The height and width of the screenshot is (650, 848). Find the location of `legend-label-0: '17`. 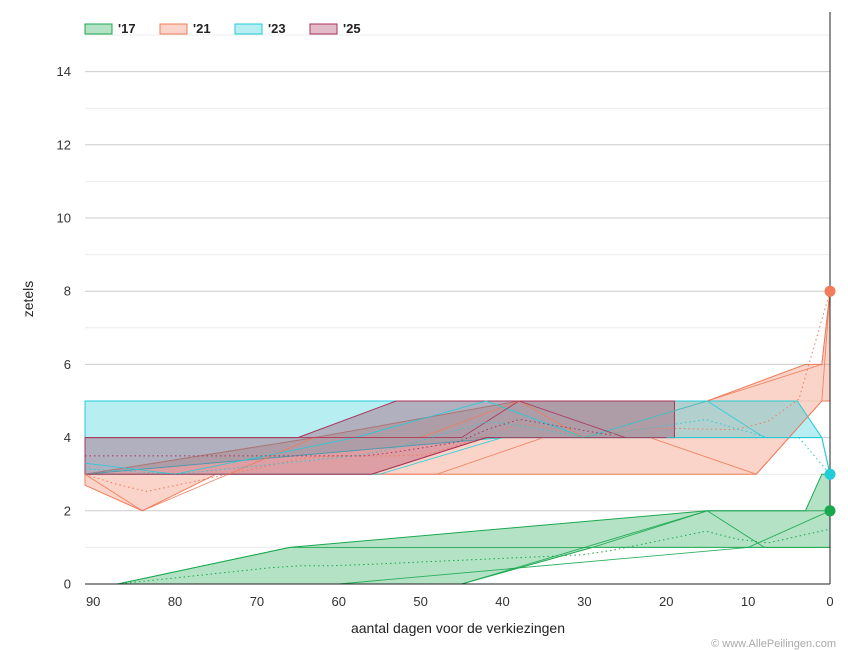

legend-label-0: '17 is located at coordinates (127, 28).